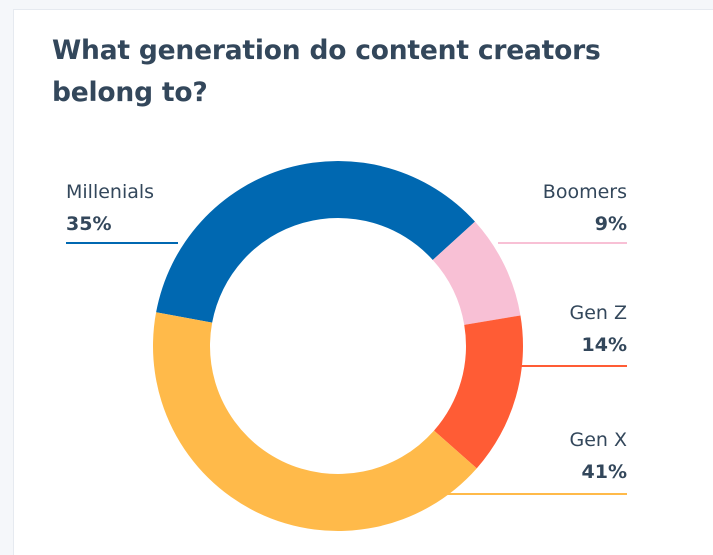 Image resolution: width=713 pixels, height=555 pixels. What do you see at coordinates (604, 345) in the screenshot?
I see `slice-value-gen-z: 14%` at bounding box center [604, 345].